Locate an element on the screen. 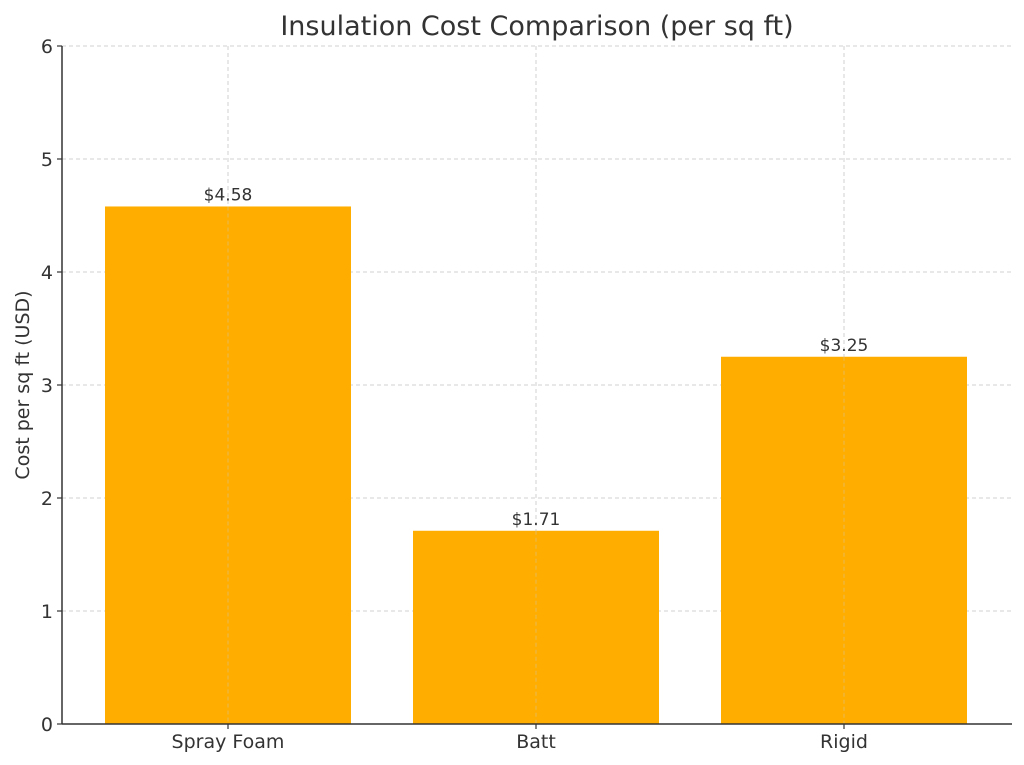 The height and width of the screenshot is (765, 1024). x-tick-label: Spray Foam is located at coordinates (228, 742).